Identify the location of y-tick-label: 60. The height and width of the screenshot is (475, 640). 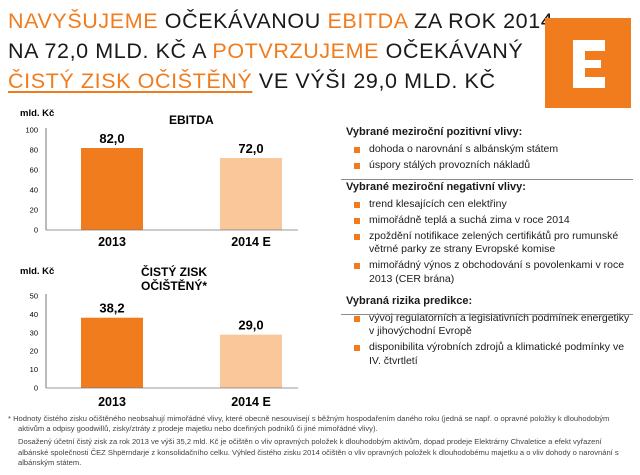
(34, 170).